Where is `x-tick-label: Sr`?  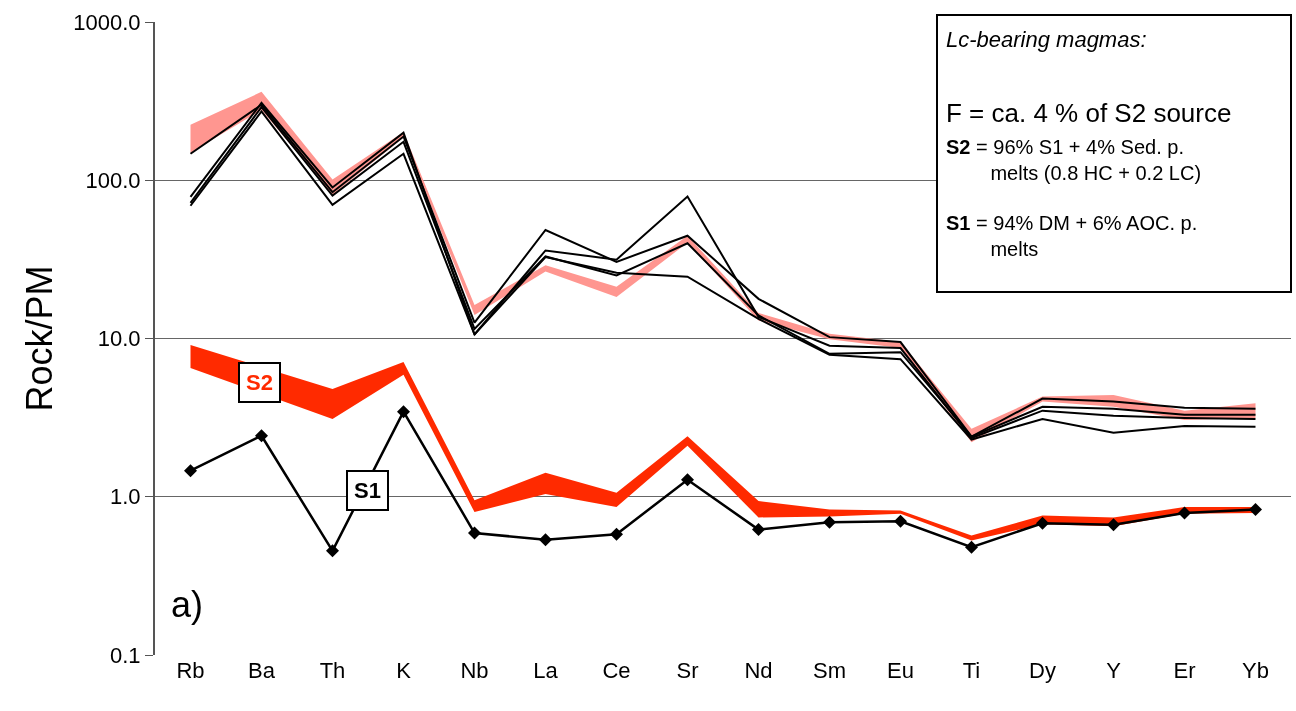
x-tick-label: Sr is located at coordinates (687, 670).